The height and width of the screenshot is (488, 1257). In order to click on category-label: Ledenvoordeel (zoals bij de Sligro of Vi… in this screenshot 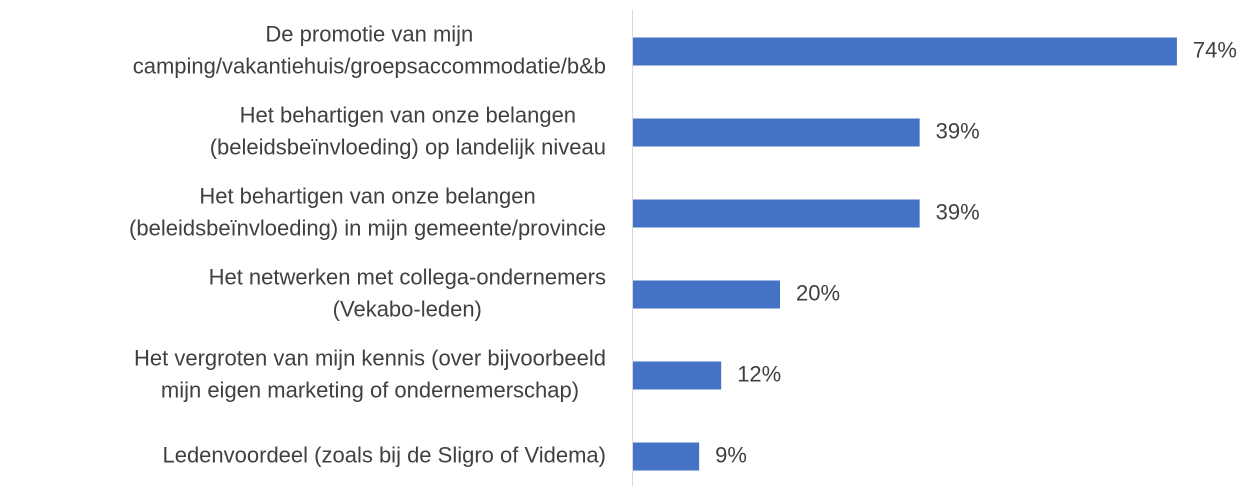, I will do `click(384, 454)`.